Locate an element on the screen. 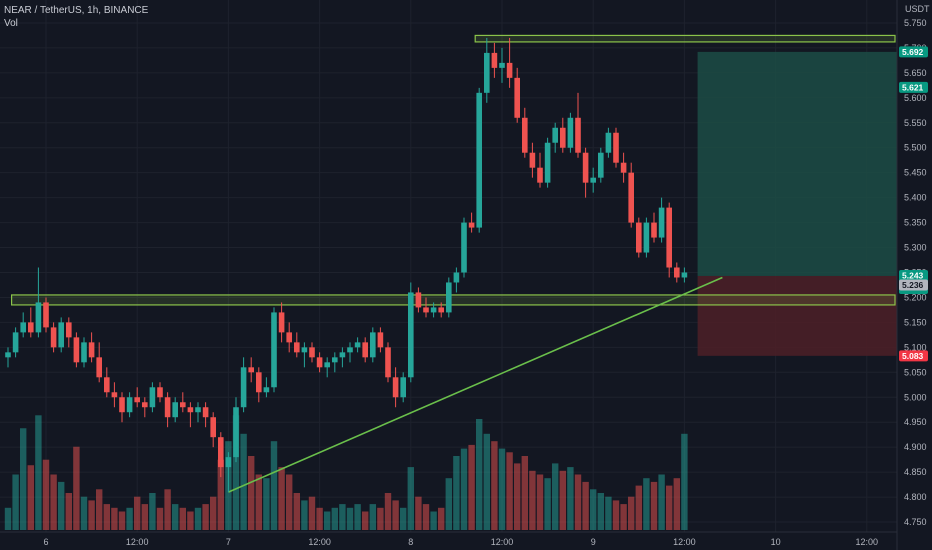 This screenshot has width=932, height=550. price-tick-label: 5.650 is located at coordinates (915, 73).